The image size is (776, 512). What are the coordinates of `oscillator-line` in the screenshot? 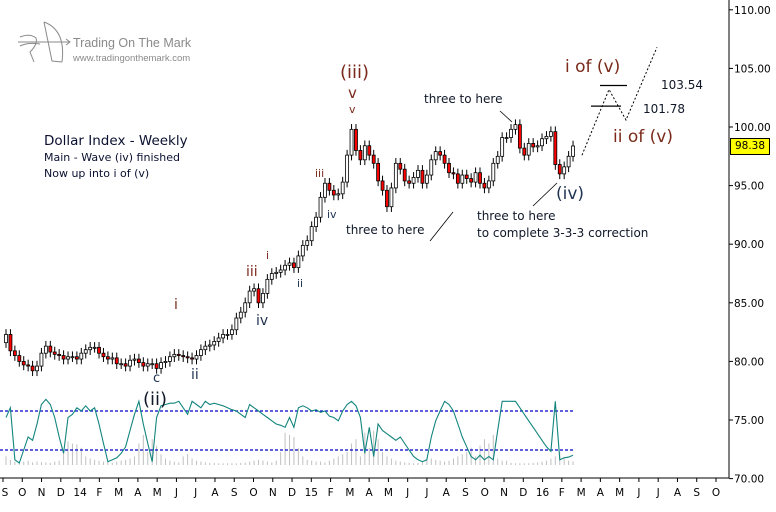 It's located at (289, 431).